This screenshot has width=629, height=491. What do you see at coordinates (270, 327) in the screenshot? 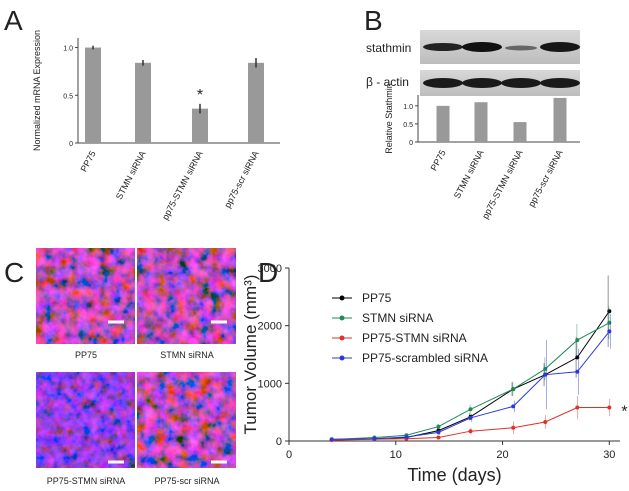
I see `y-tick-label: 2000` at bounding box center [270, 327].